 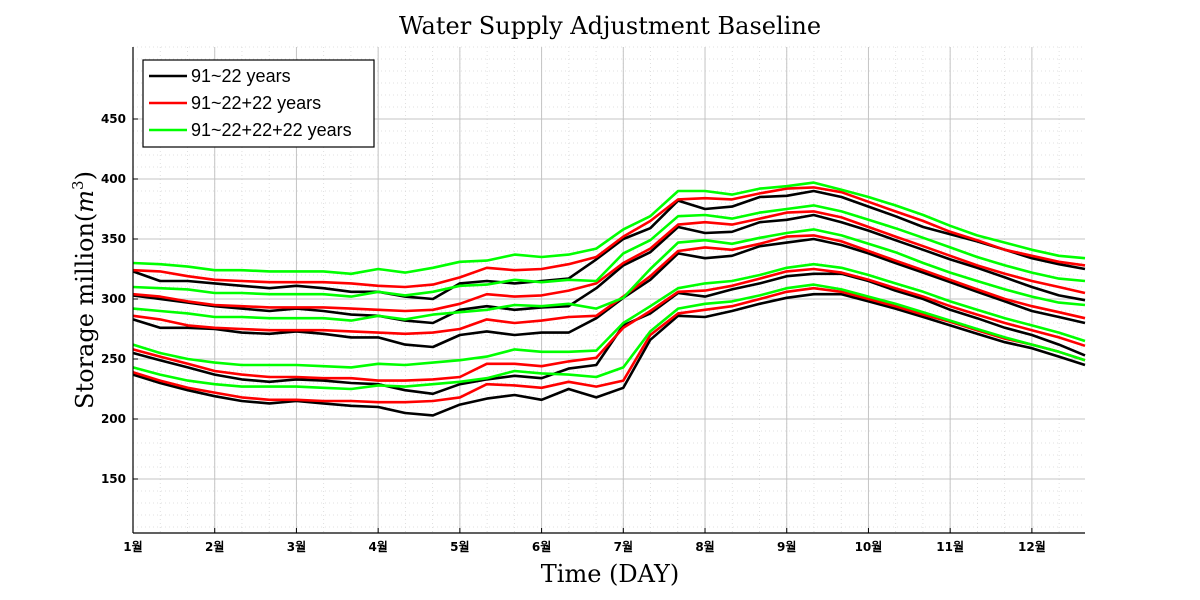 I want to click on y-axis-label-unit: m, so click(x=85, y=201).